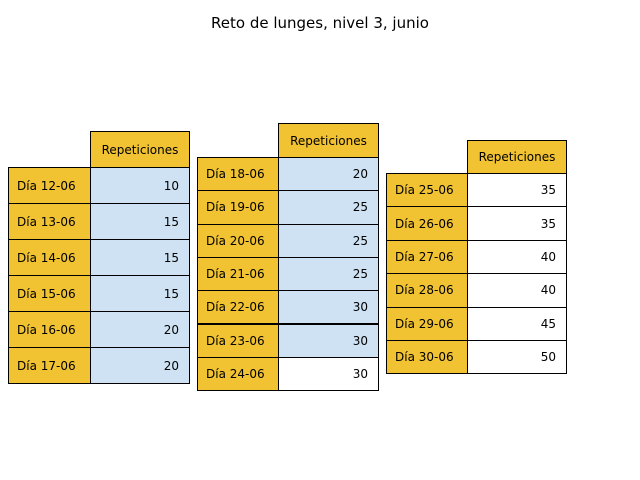 Image resolution: width=640 pixels, height=480 pixels. Describe the element at coordinates (49, 221) in the screenshot. I see `row-label: Día 13-06` at that location.